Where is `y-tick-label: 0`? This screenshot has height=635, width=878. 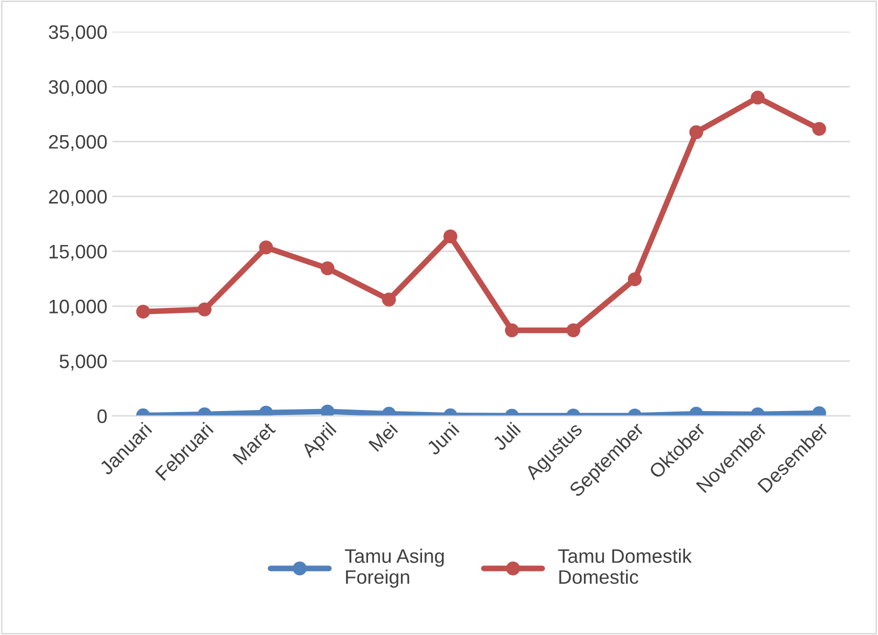 y-tick-label: 0 is located at coordinates (102, 416).